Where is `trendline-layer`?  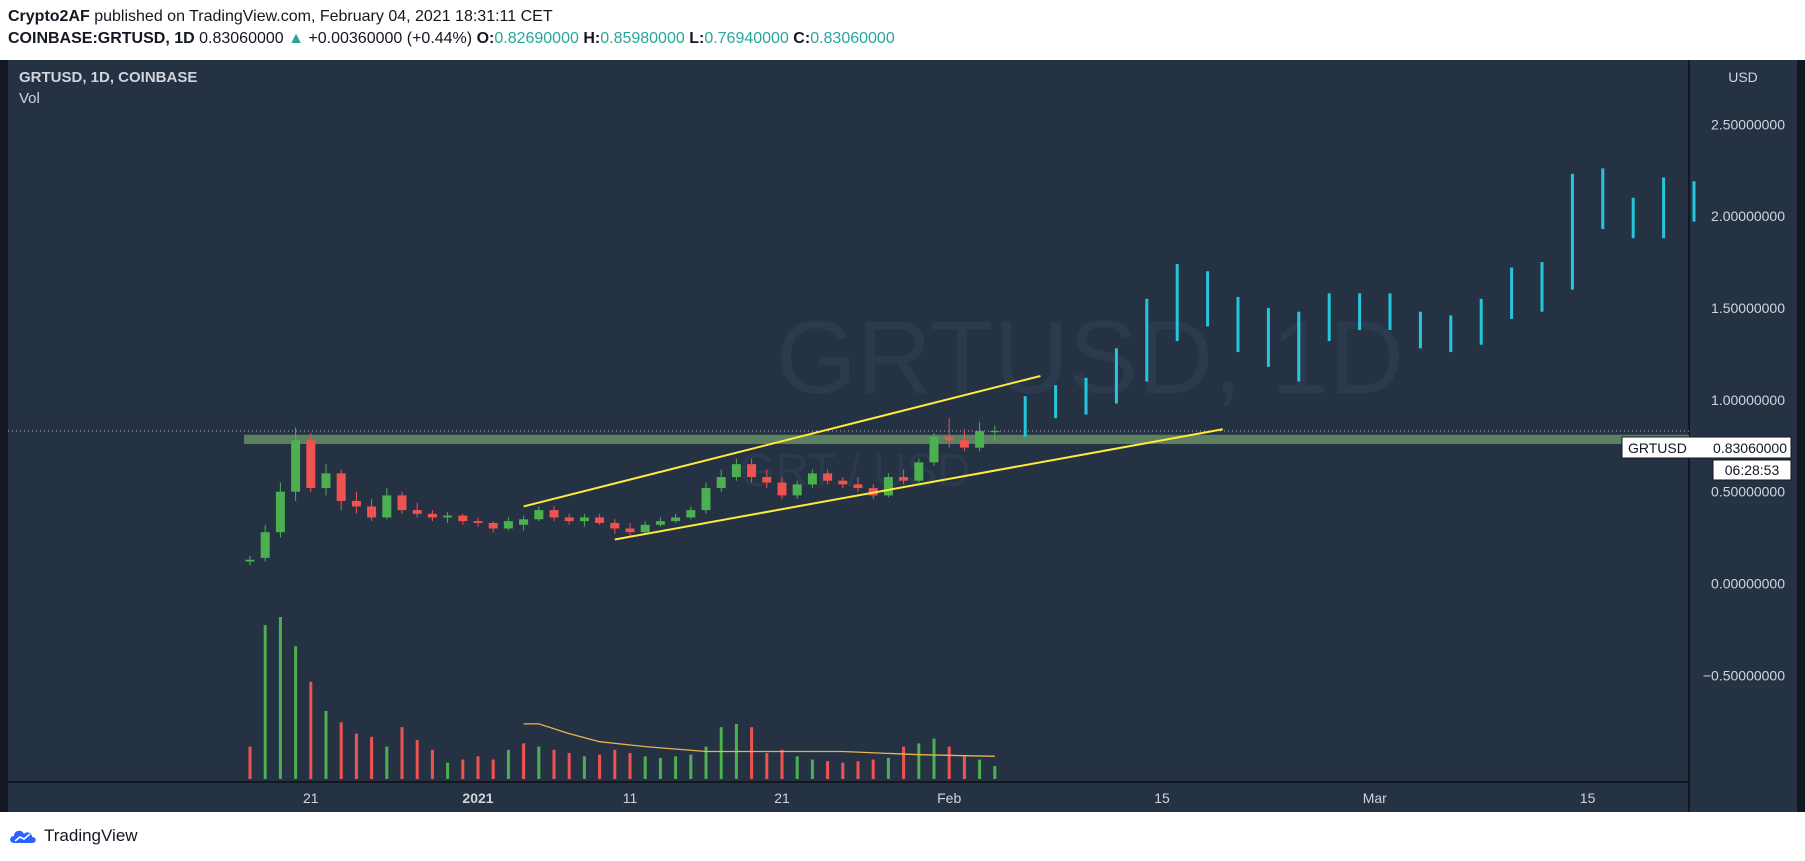
trendline-layer is located at coordinates (873, 458).